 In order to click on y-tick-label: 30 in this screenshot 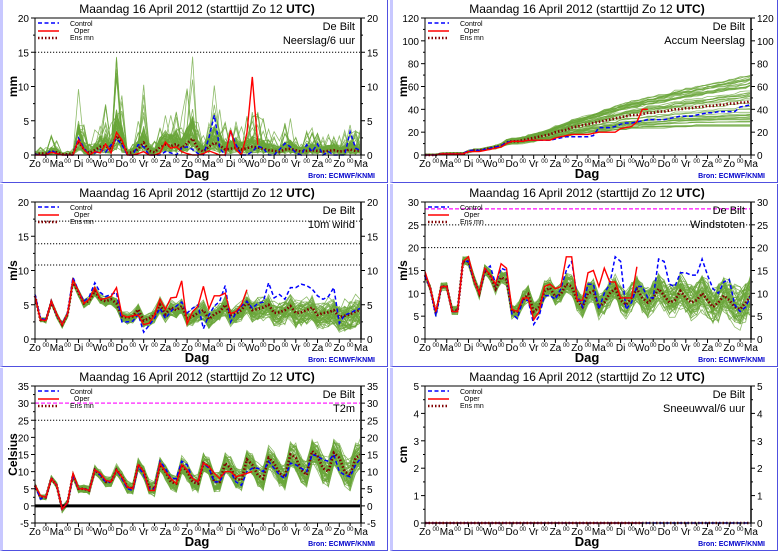, I will do `click(373, 404)`.